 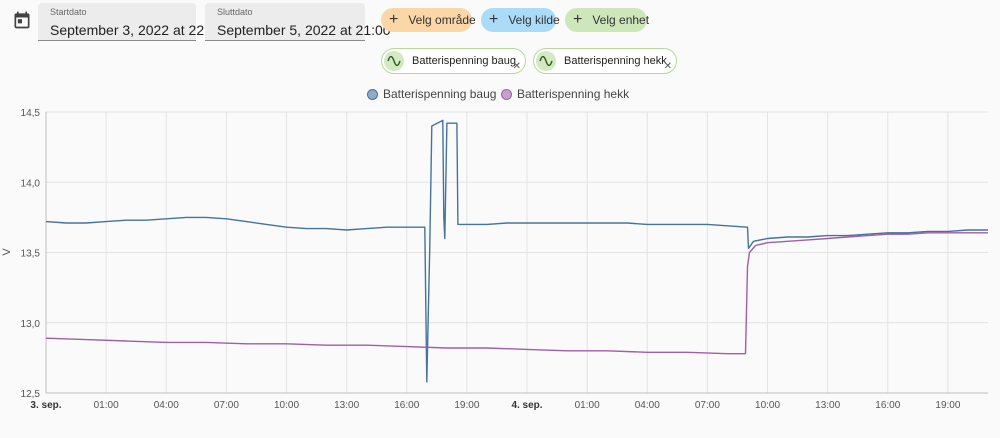 What do you see at coordinates (137, 30) in the screenshot?
I see `start-date-value: September 3, 2022 at 22:00` at bounding box center [137, 30].